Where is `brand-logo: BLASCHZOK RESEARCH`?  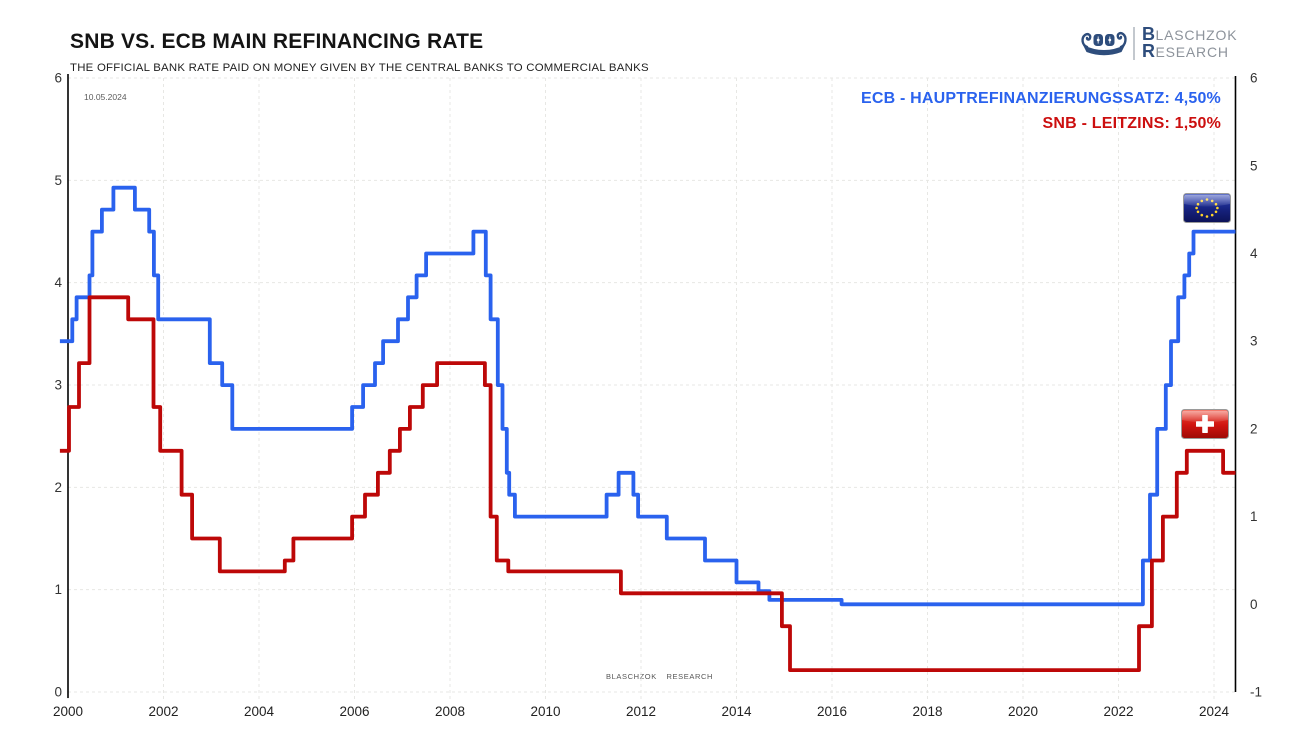 brand-logo: BLASCHZOK RESEARCH is located at coordinates (1158, 43).